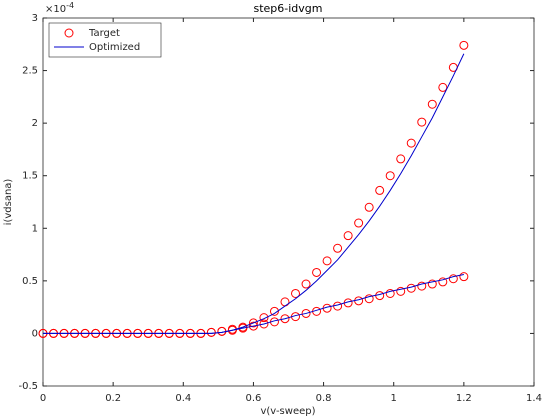 This screenshot has height=420, width=560. What do you see at coordinates (69, 33) in the screenshot?
I see `legend-marker` at bounding box center [69, 33].